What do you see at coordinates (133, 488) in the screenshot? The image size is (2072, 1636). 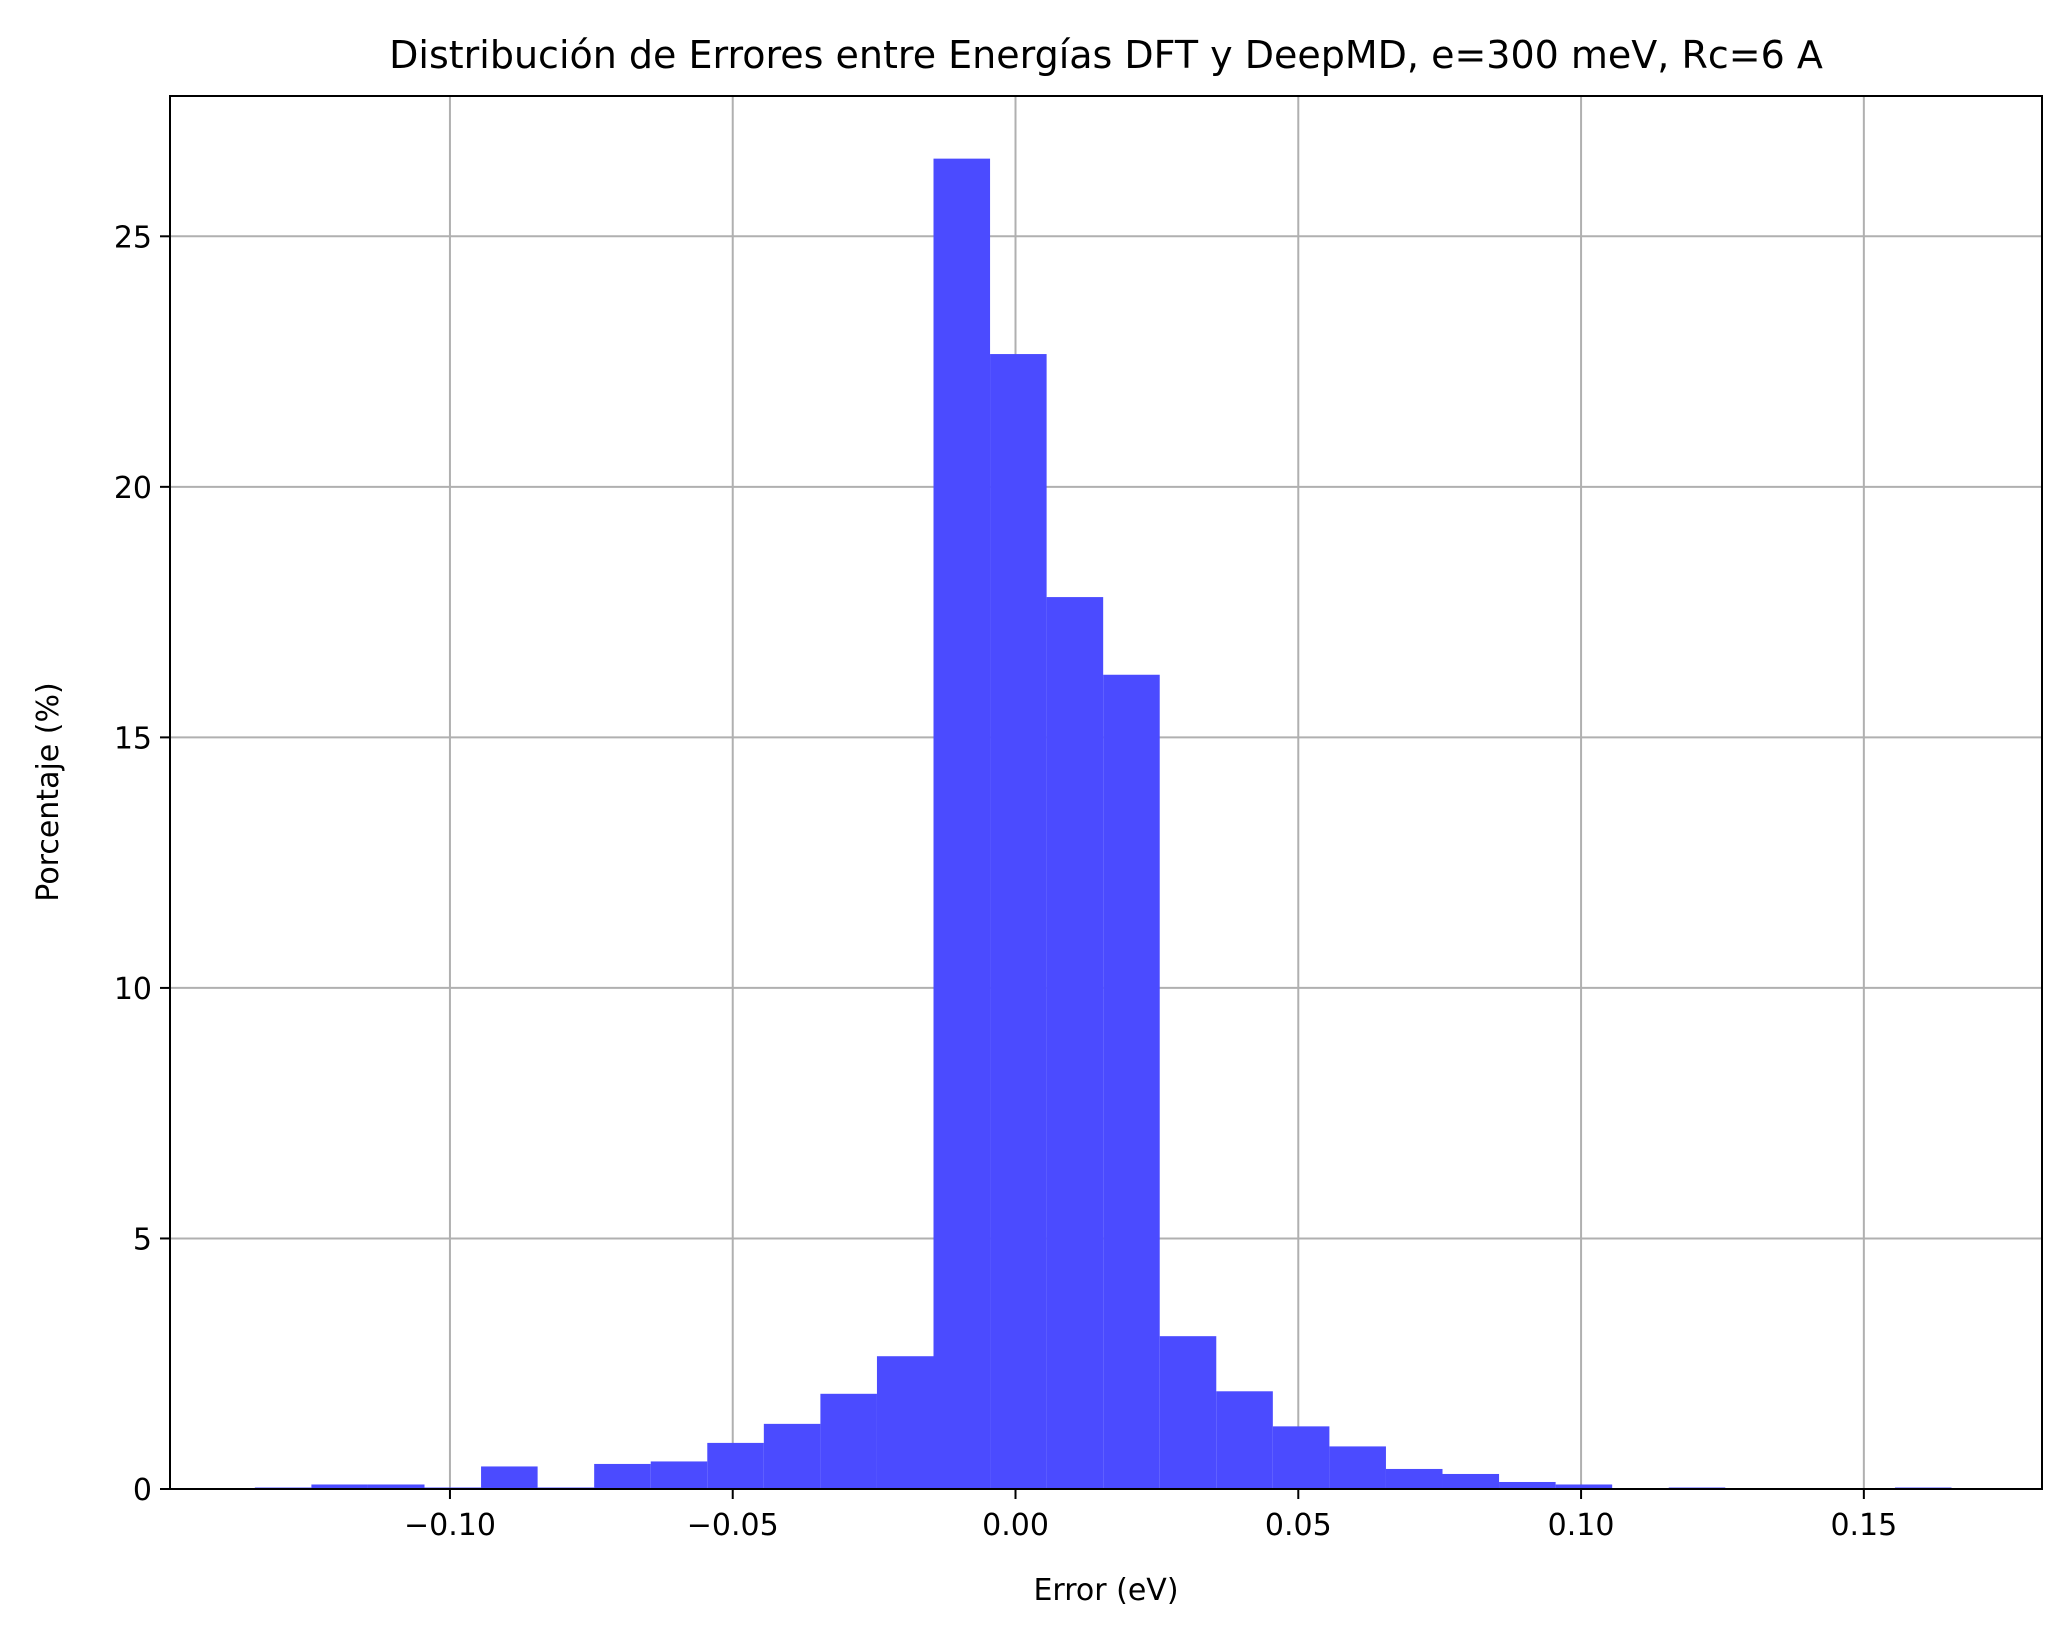 I see `y-tick-label: 20` at bounding box center [133, 488].